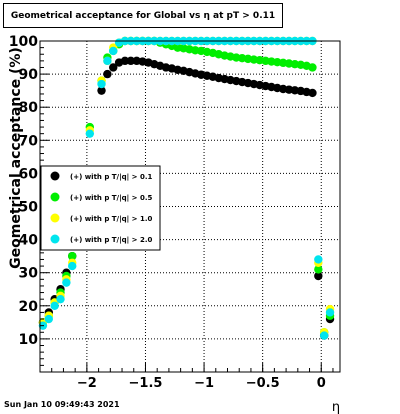 The image size is (400, 414). What do you see at coordinates (111, 219) in the screenshot?
I see `legend-label: (+) with p T/|q| > 1.0` at bounding box center [111, 219].